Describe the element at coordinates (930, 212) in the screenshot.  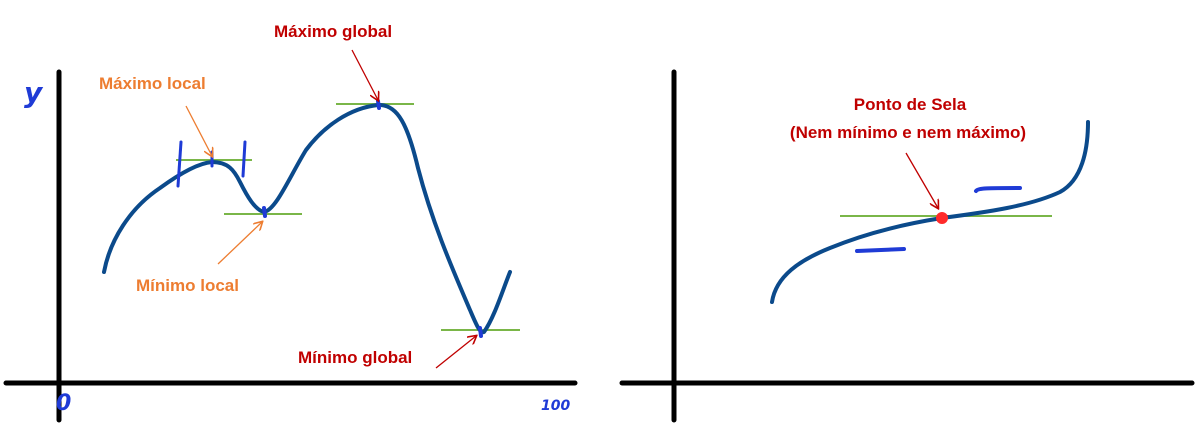
I see `right-curve` at that location.